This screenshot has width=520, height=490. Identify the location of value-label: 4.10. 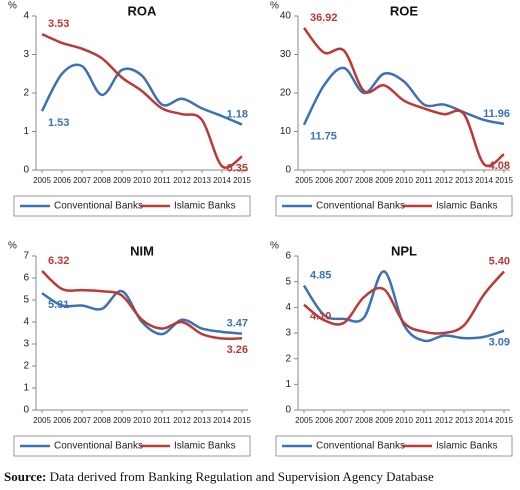
(320, 317).